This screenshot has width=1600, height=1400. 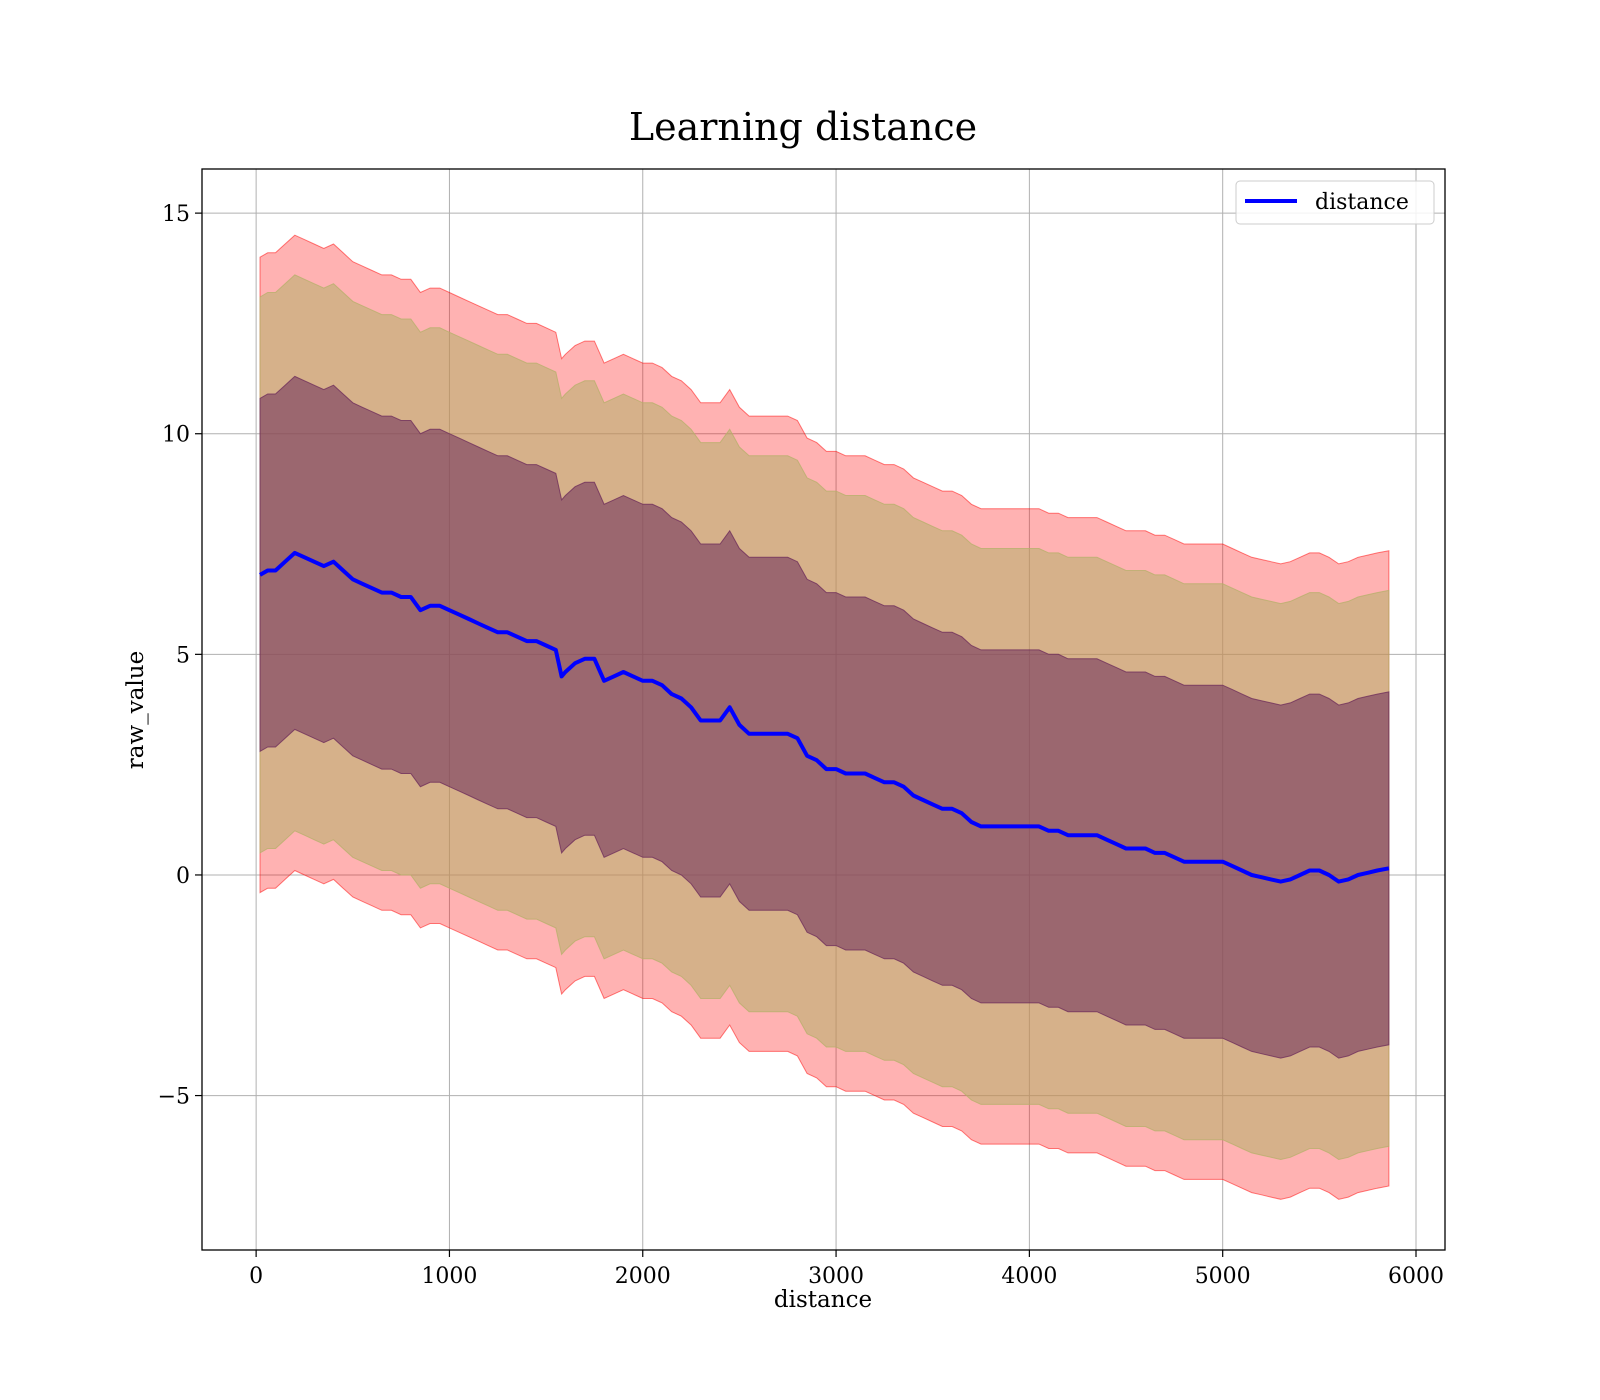 I want to click on y-axis-label: raw_value, so click(x=136, y=710).